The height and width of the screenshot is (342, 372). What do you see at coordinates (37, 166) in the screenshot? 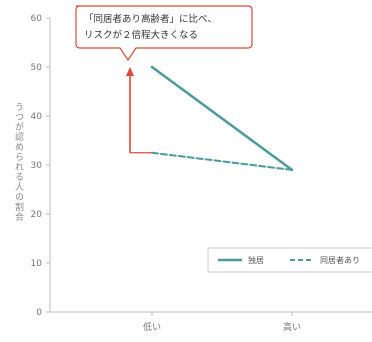
I see `y-tick-label: 30` at bounding box center [37, 166].